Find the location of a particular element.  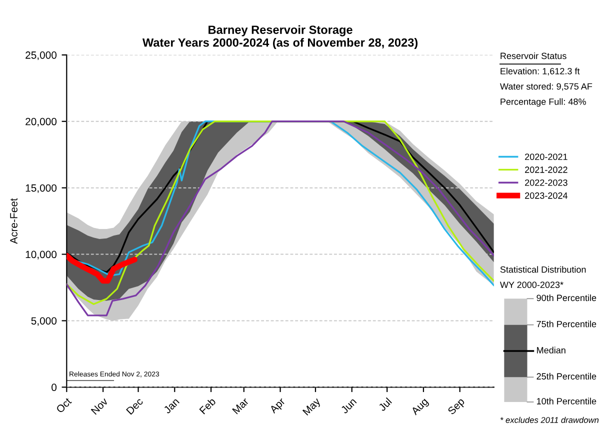

x-tick-label: Mar is located at coordinates (241, 405).